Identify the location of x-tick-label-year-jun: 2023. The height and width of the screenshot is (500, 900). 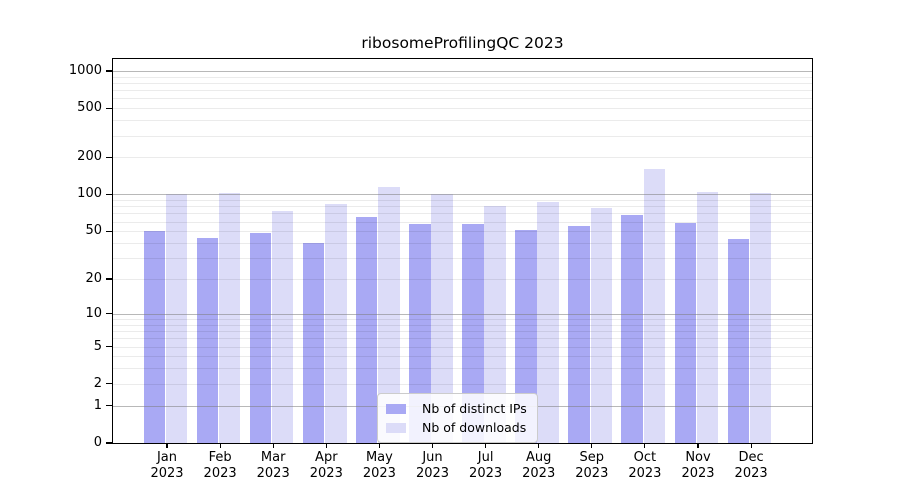
(432, 473).